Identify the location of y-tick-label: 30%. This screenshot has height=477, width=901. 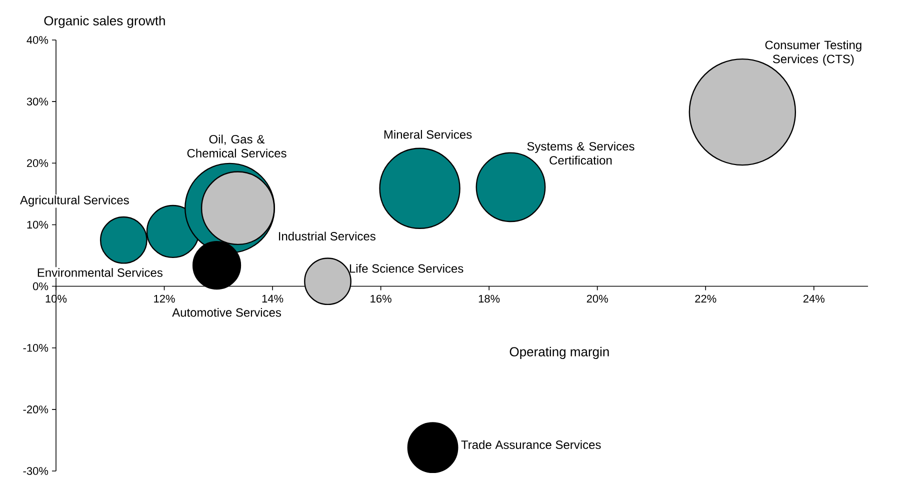
(37, 102).